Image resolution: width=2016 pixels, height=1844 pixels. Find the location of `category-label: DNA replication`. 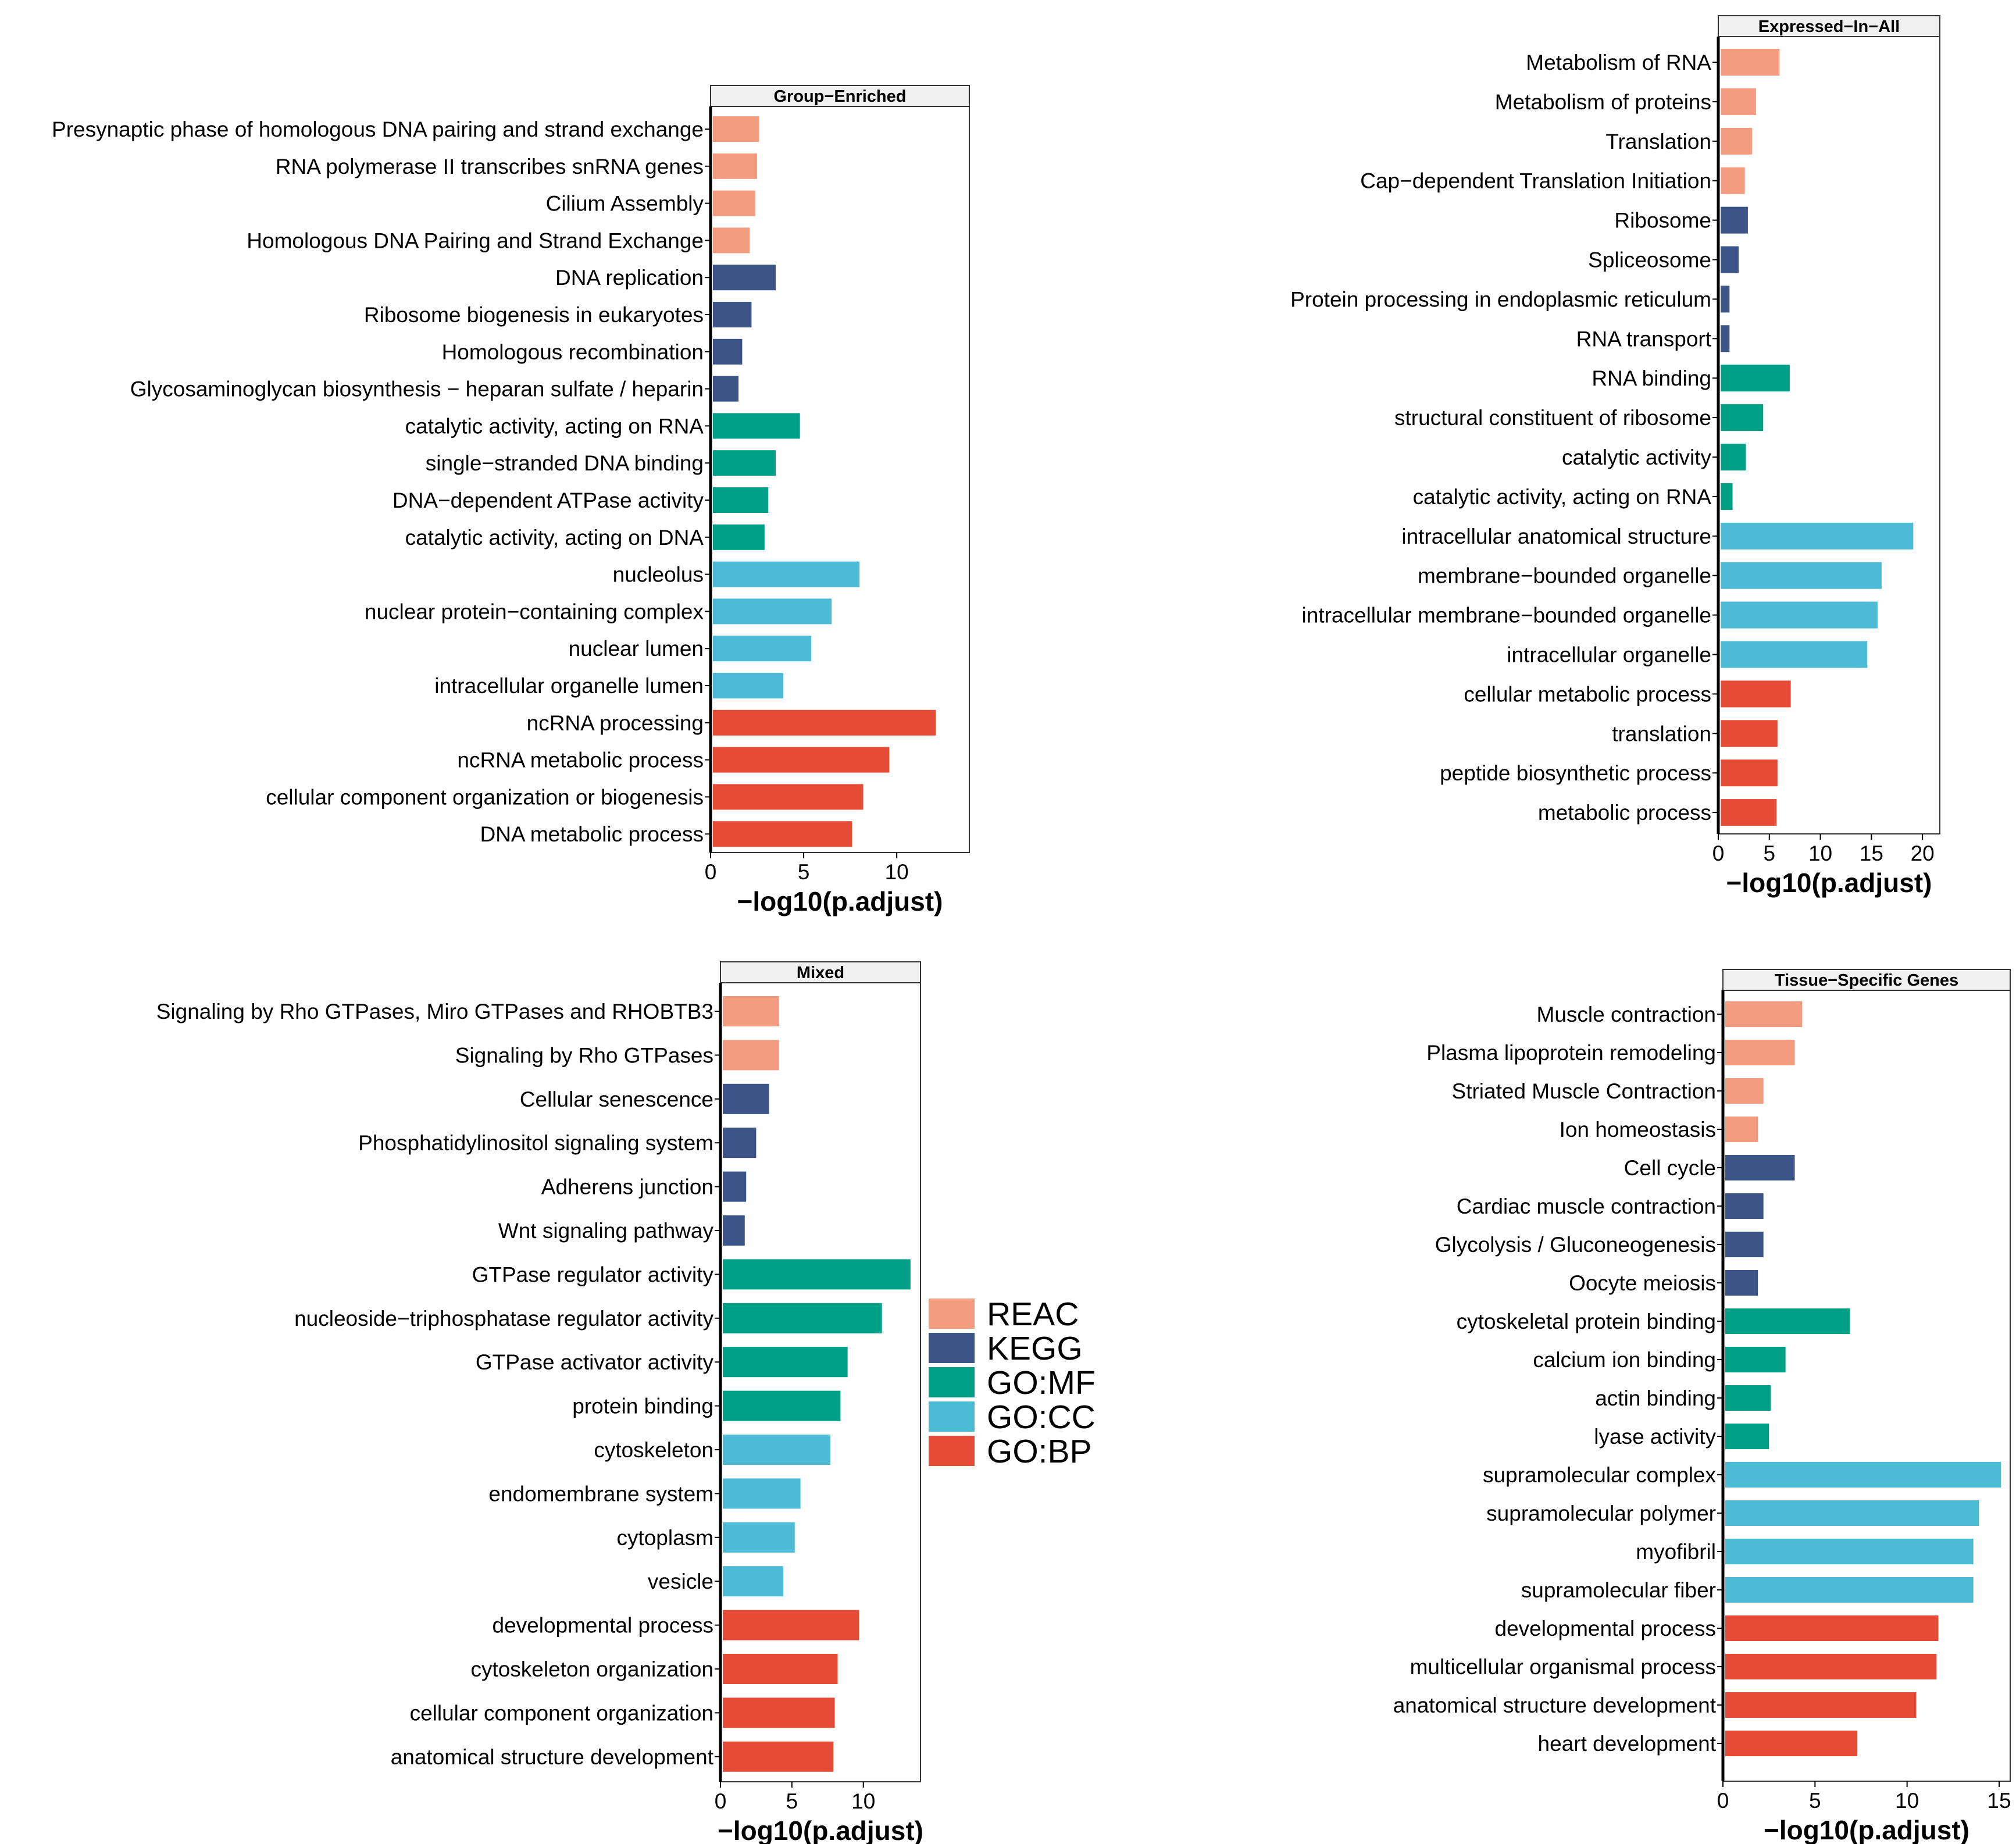

category-label: DNA replication is located at coordinates (629, 278).